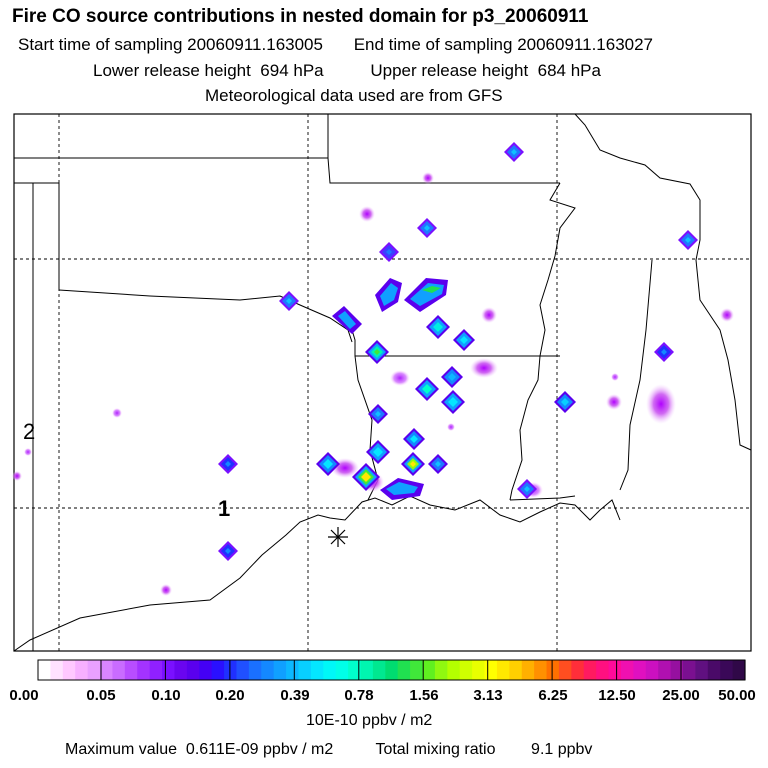  Describe the element at coordinates (424, 695) in the screenshot. I see `colorbar-label-6: 1.56` at that location.